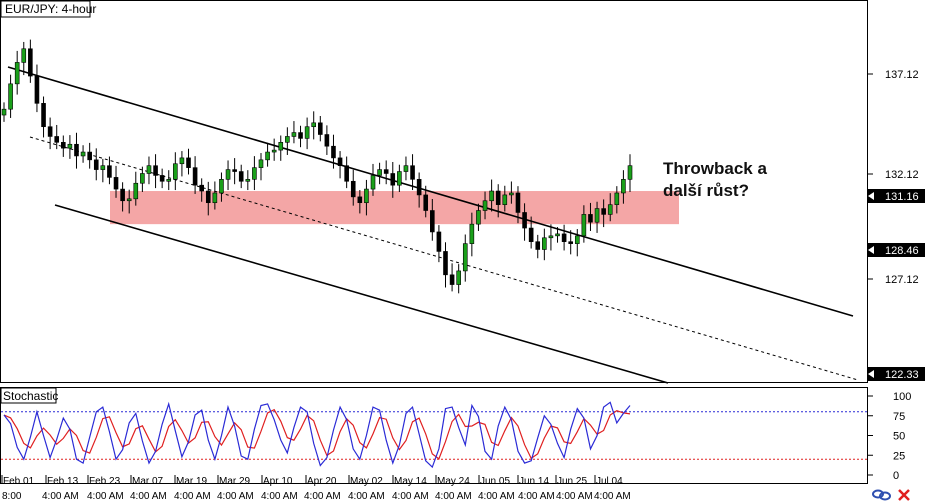 Image resolution: width=925 pixels, height=503 pixels. Describe the element at coordinates (904, 495) in the screenshot. I see `close-icon` at that location.